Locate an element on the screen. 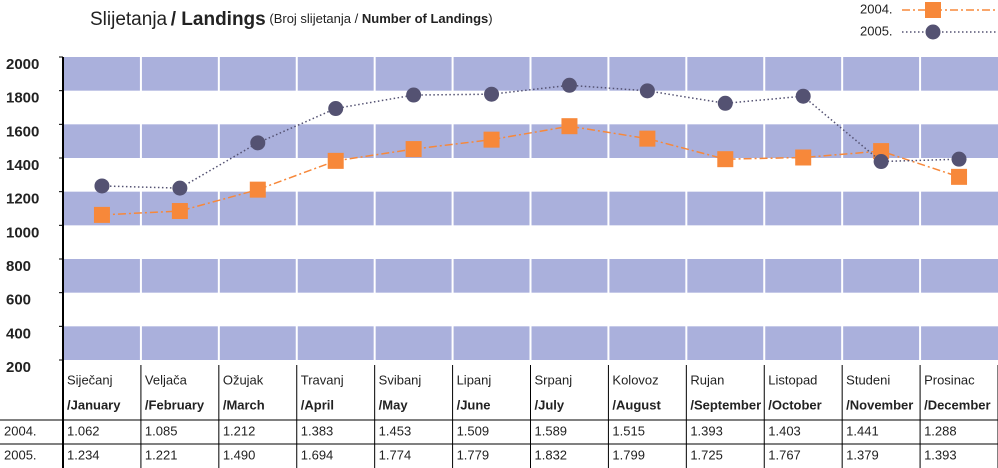  table-value: 1.441 is located at coordinates (862, 430).